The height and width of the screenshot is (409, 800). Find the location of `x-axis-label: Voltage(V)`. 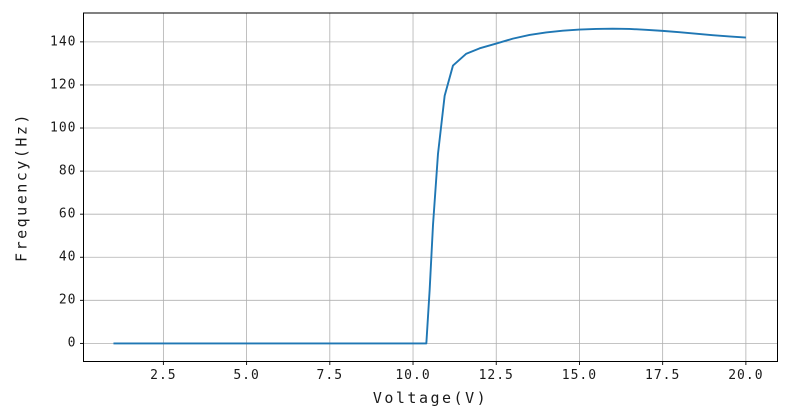

x-axis-label: Voltage(V) is located at coordinates (430, 398).